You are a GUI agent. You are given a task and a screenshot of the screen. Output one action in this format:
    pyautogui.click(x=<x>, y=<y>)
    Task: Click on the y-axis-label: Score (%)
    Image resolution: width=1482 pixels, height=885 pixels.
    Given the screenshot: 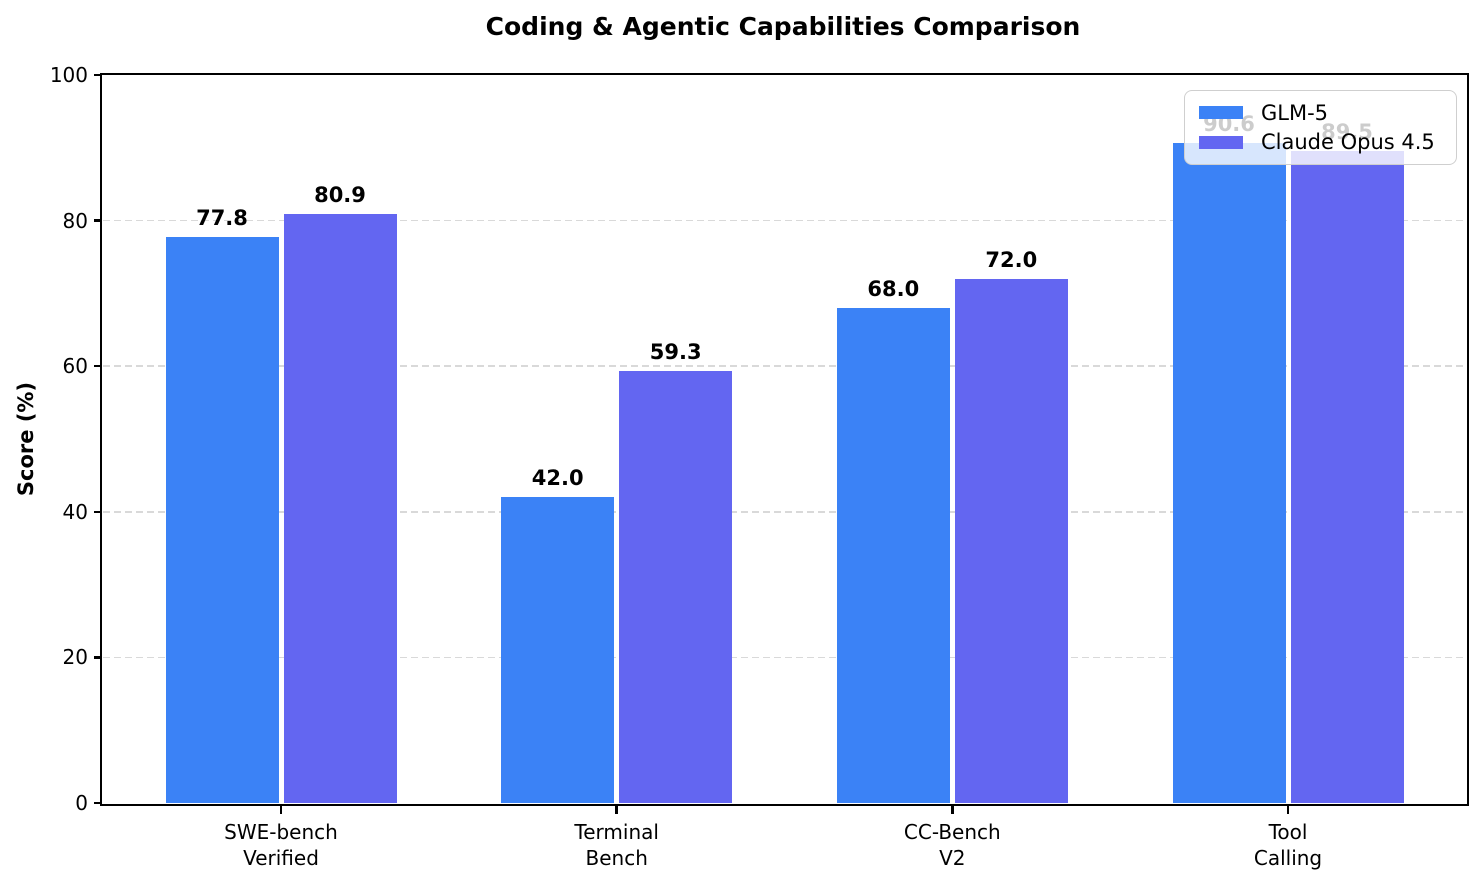 What is the action you would take?
    pyautogui.click(x=26, y=439)
    